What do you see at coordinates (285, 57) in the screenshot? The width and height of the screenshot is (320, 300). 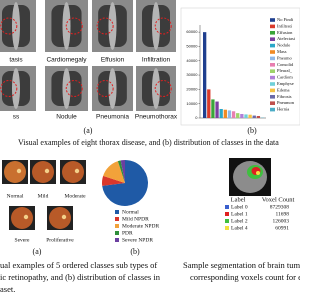 I see `legend-label: Pneumo` at bounding box center [285, 57].